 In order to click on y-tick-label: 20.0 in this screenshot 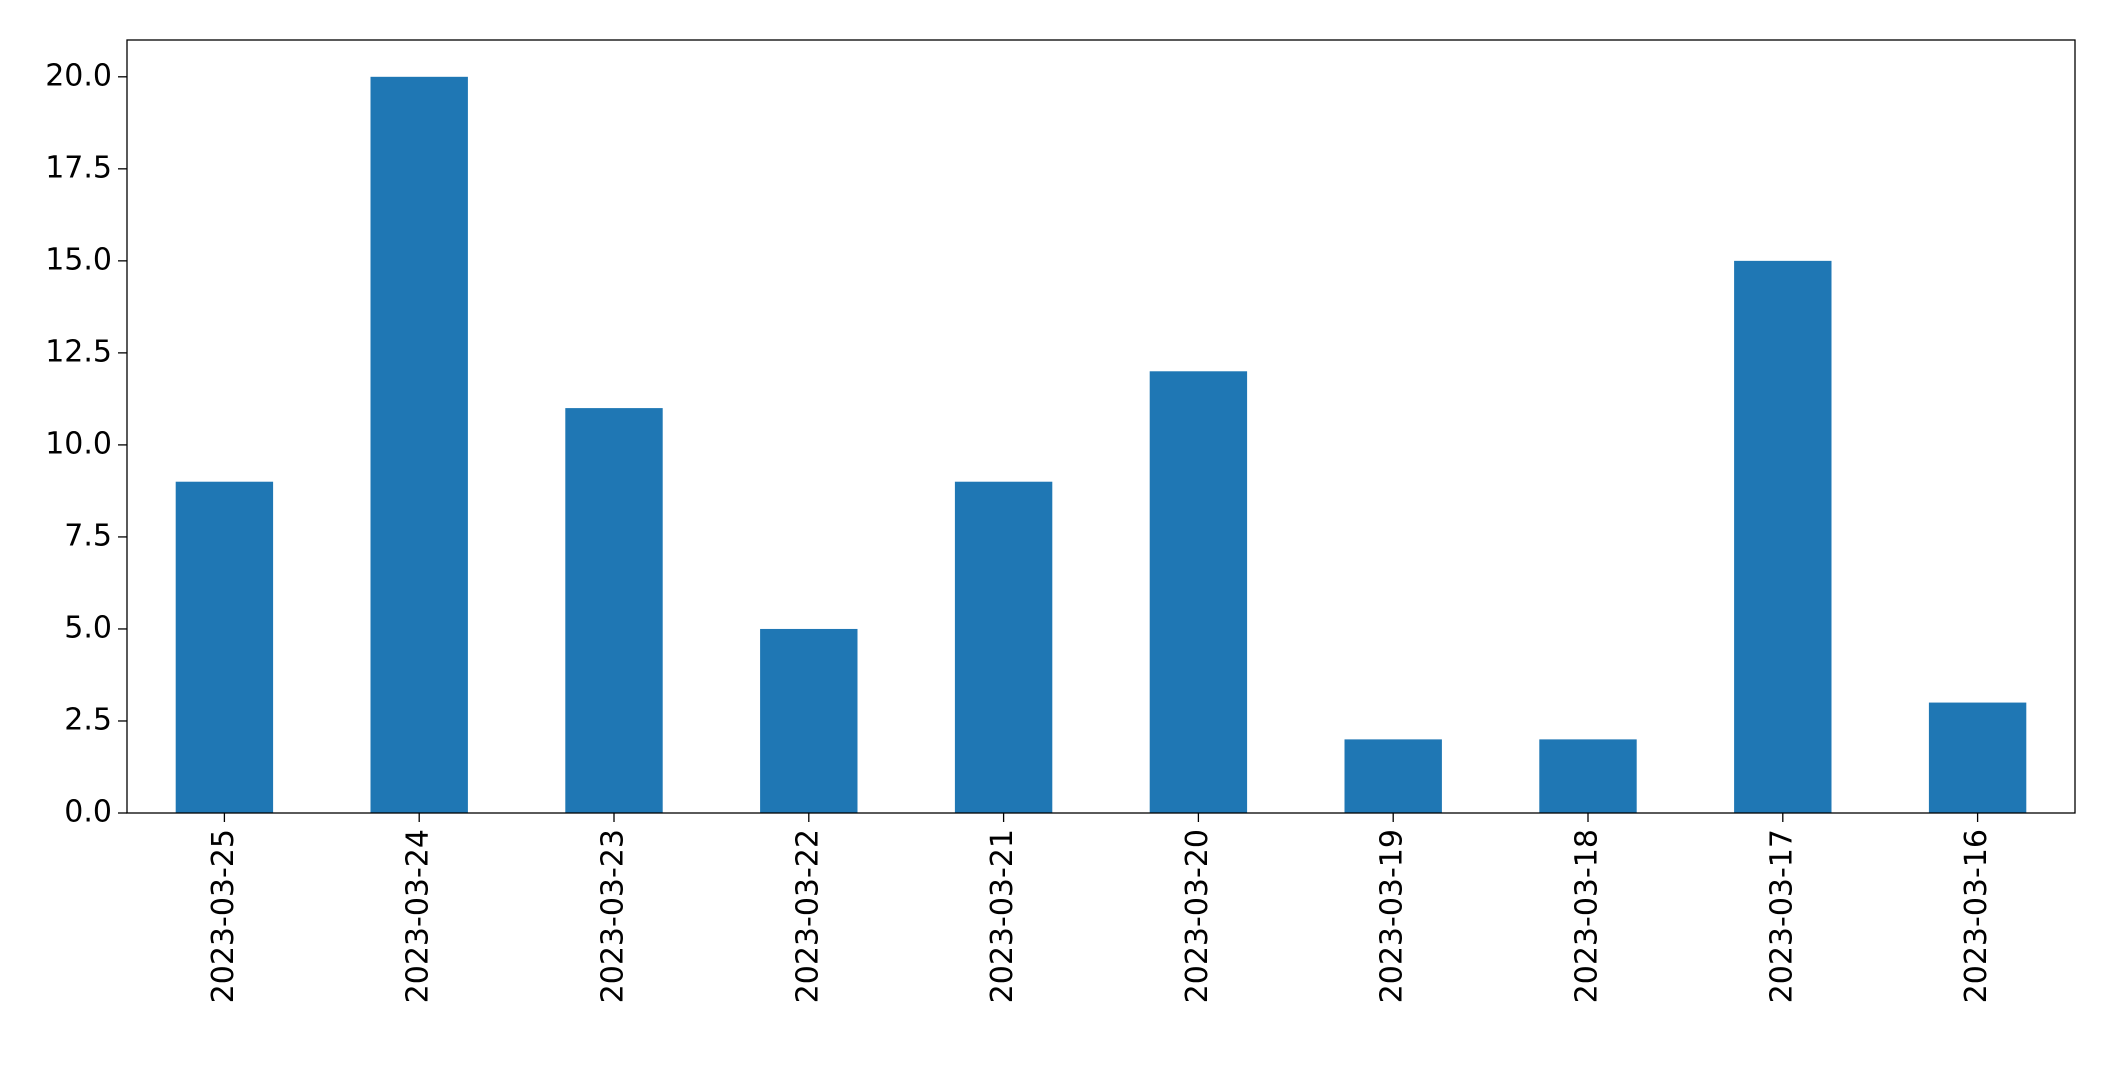, I will do `click(78, 75)`.